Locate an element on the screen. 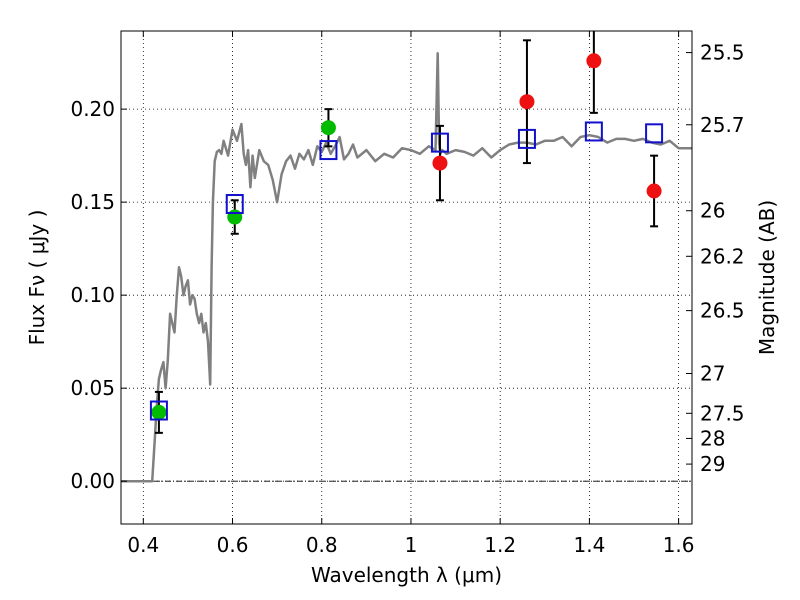 This screenshot has height=600, width=800. magnitude-tick-label: 25.7 is located at coordinates (722, 125).